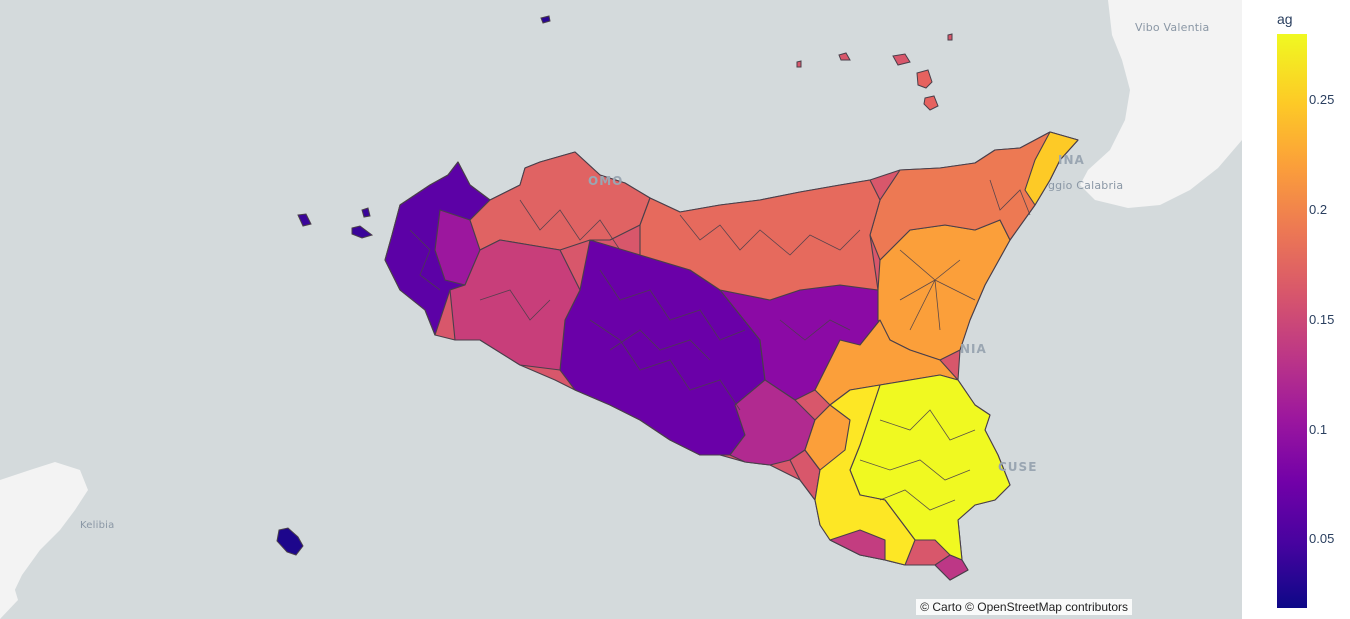  I want to click on island-pantelleria, so click(290, 541).